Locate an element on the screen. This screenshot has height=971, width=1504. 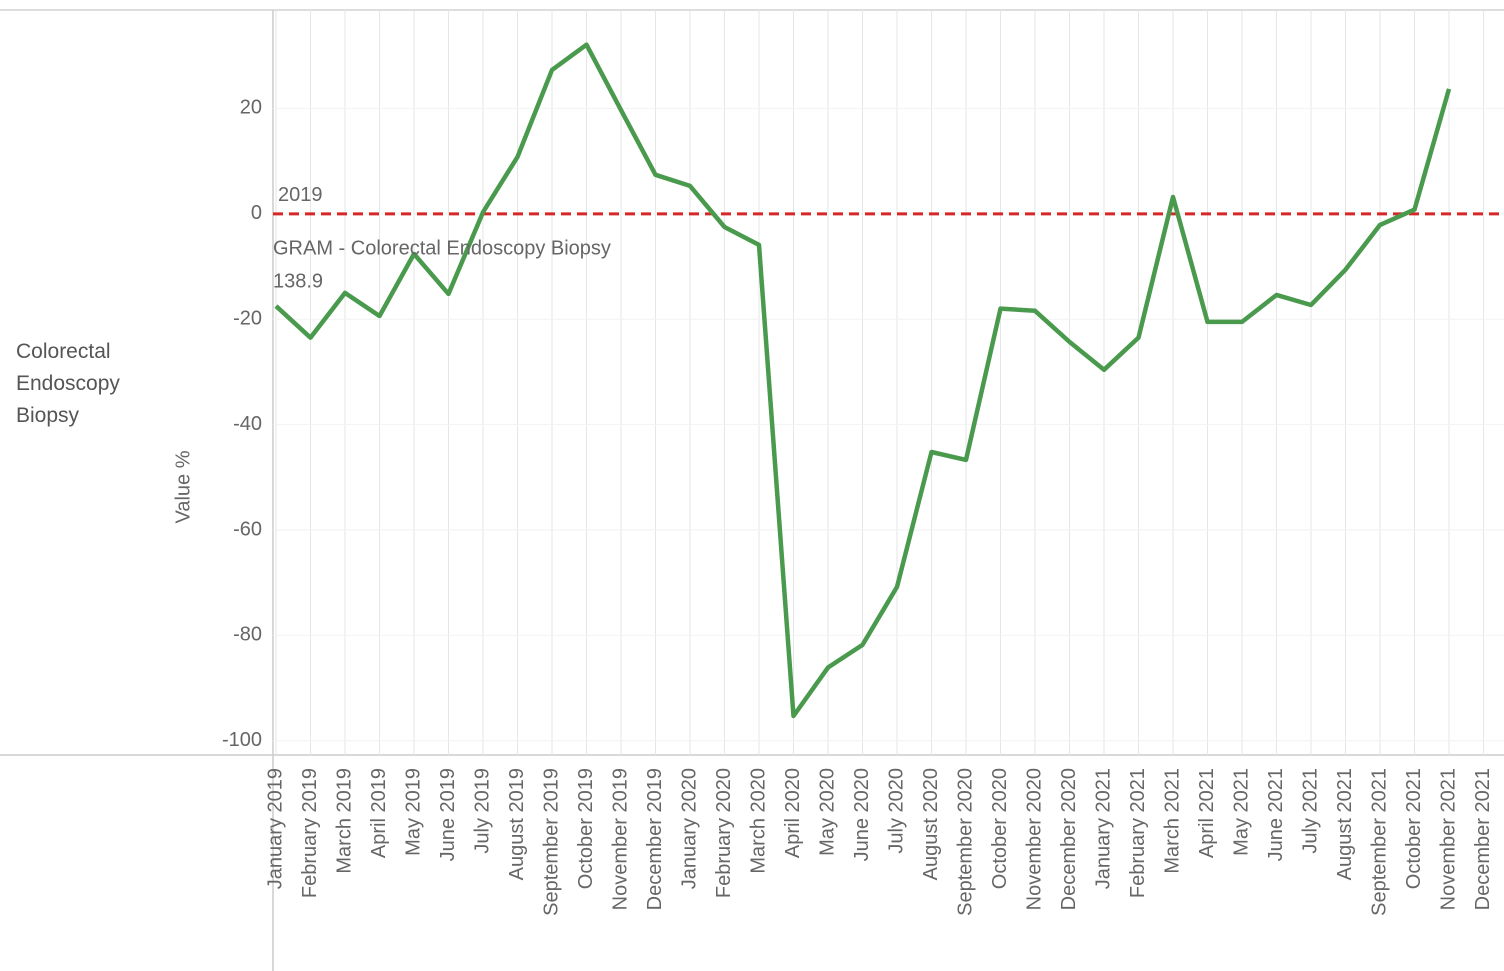
x-tick-label: April 2020 is located at coordinates (793, 813).